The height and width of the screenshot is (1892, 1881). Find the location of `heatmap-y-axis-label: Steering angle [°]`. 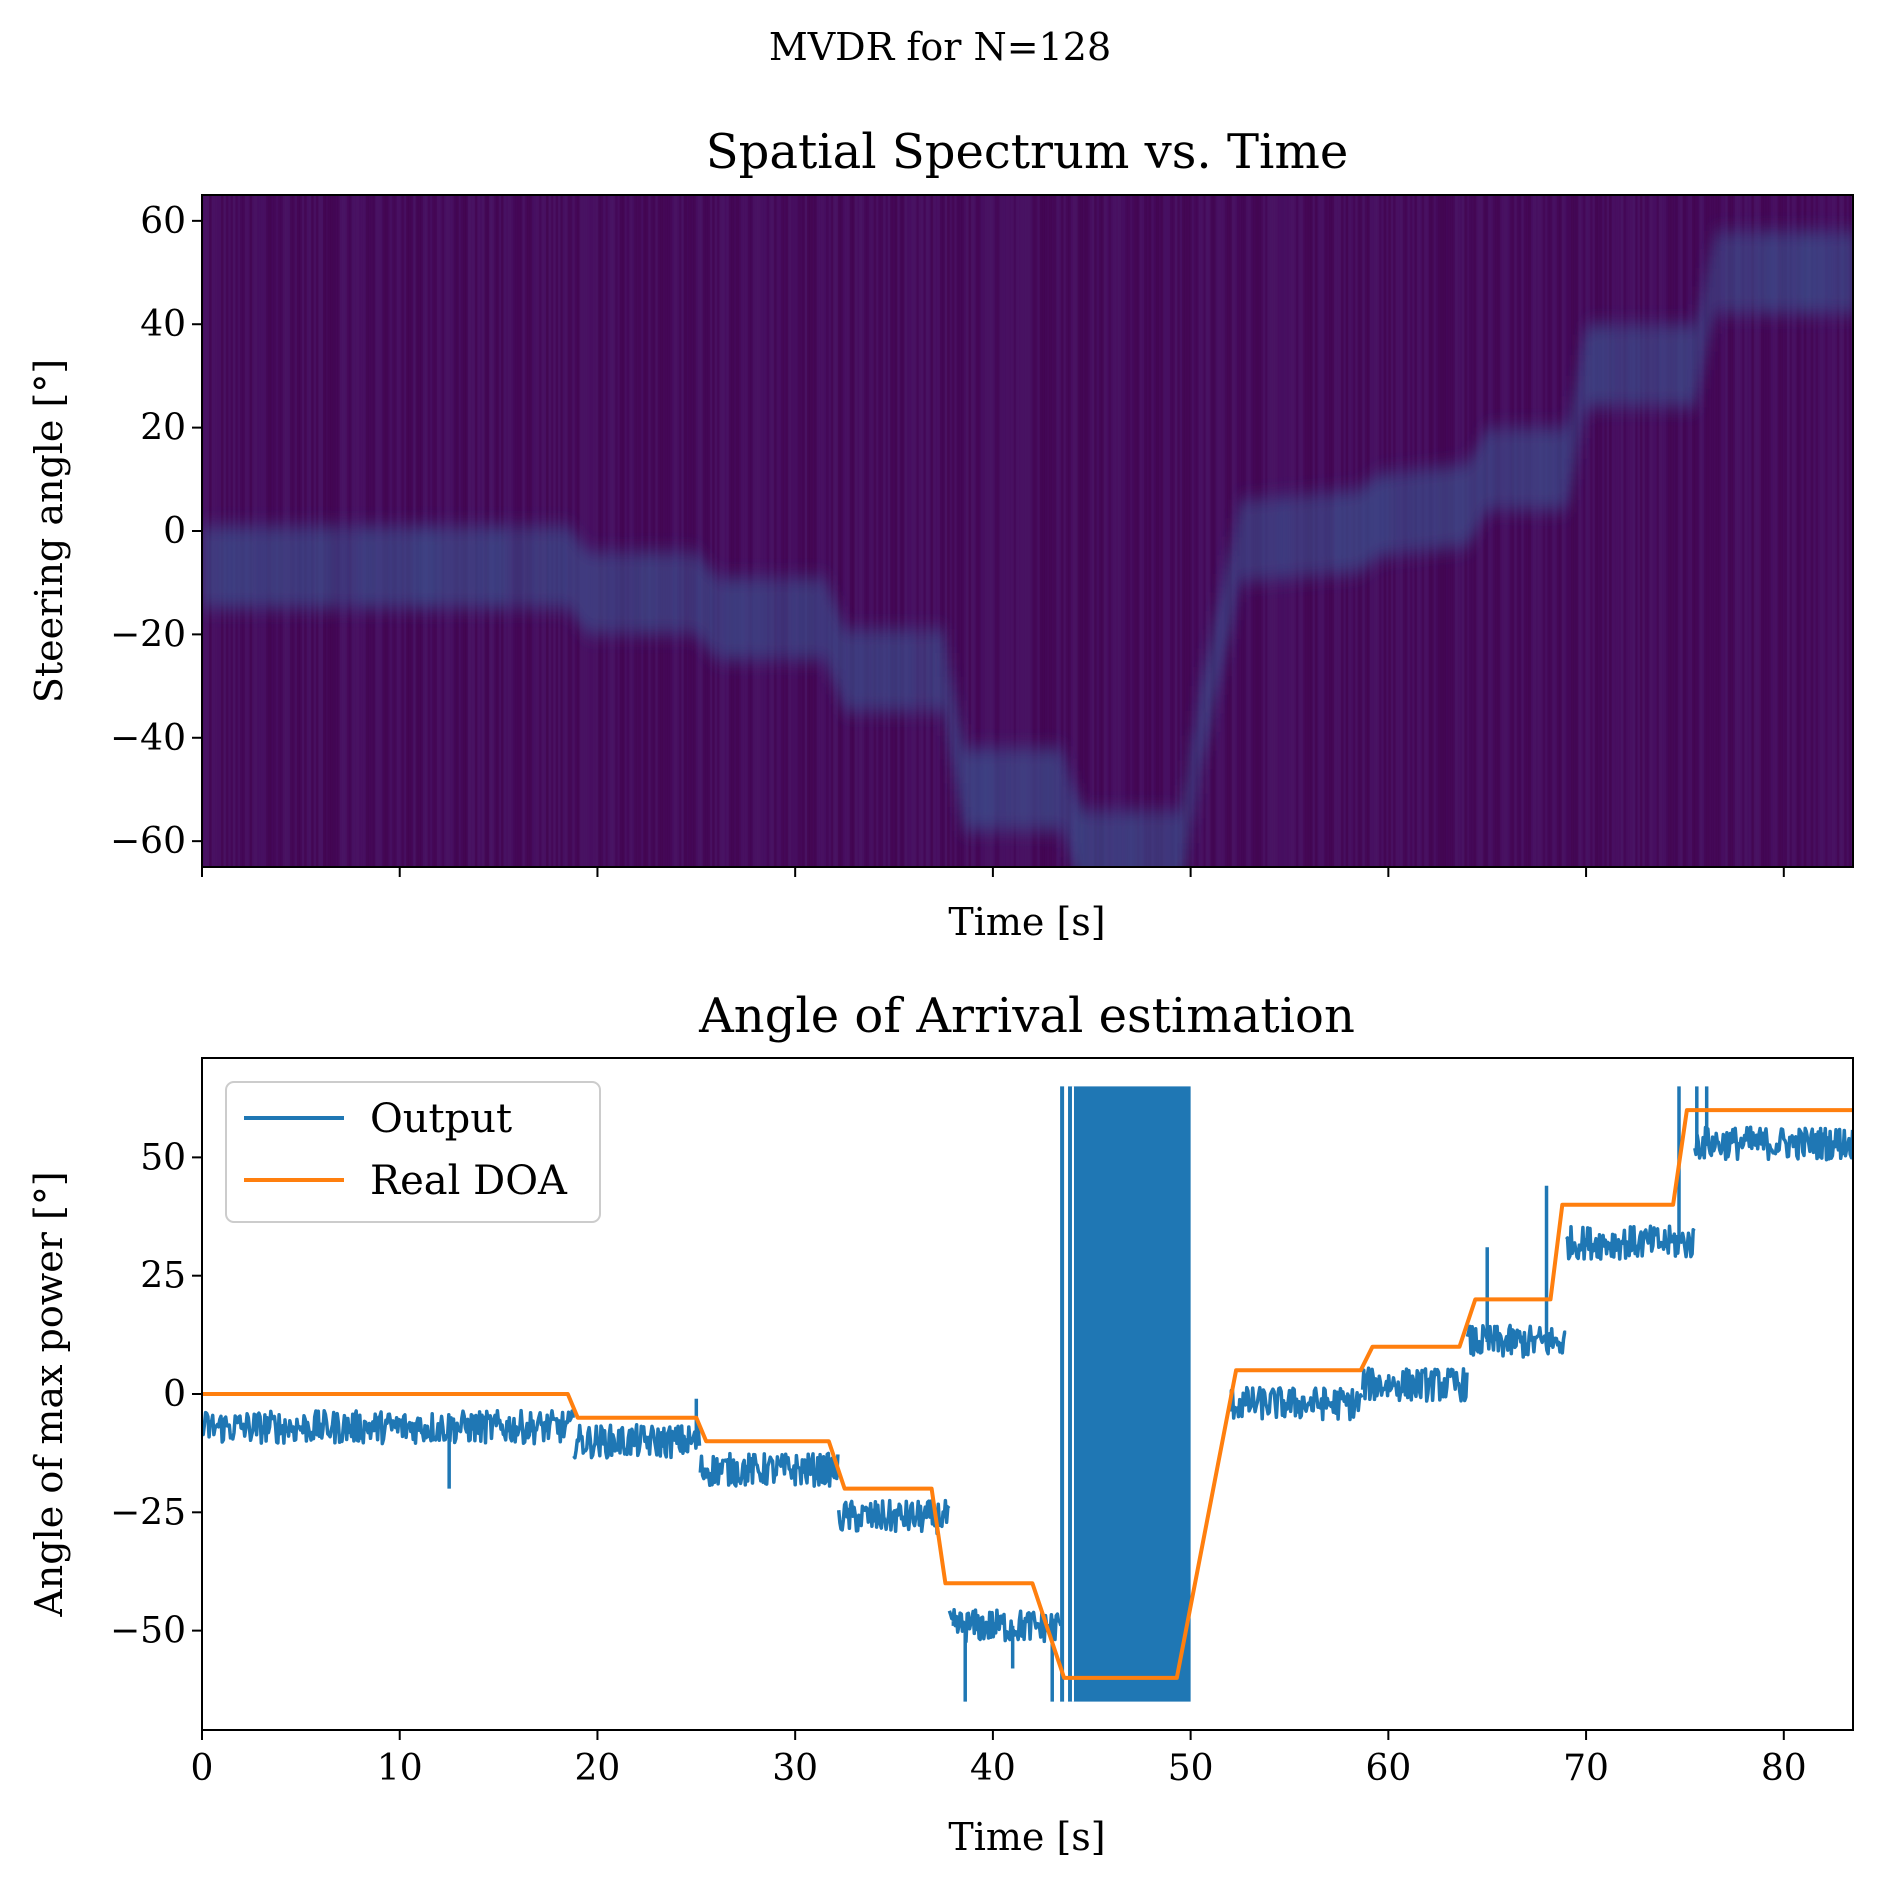

heatmap-y-axis-label: Steering angle [°] is located at coordinates (49, 531).